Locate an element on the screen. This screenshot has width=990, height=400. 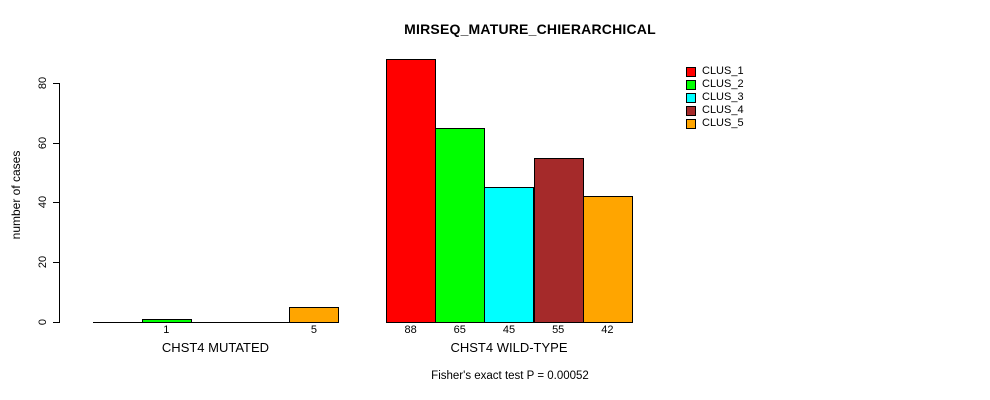
x-axis-group-label: CHST4 MUTATED is located at coordinates (215, 347).